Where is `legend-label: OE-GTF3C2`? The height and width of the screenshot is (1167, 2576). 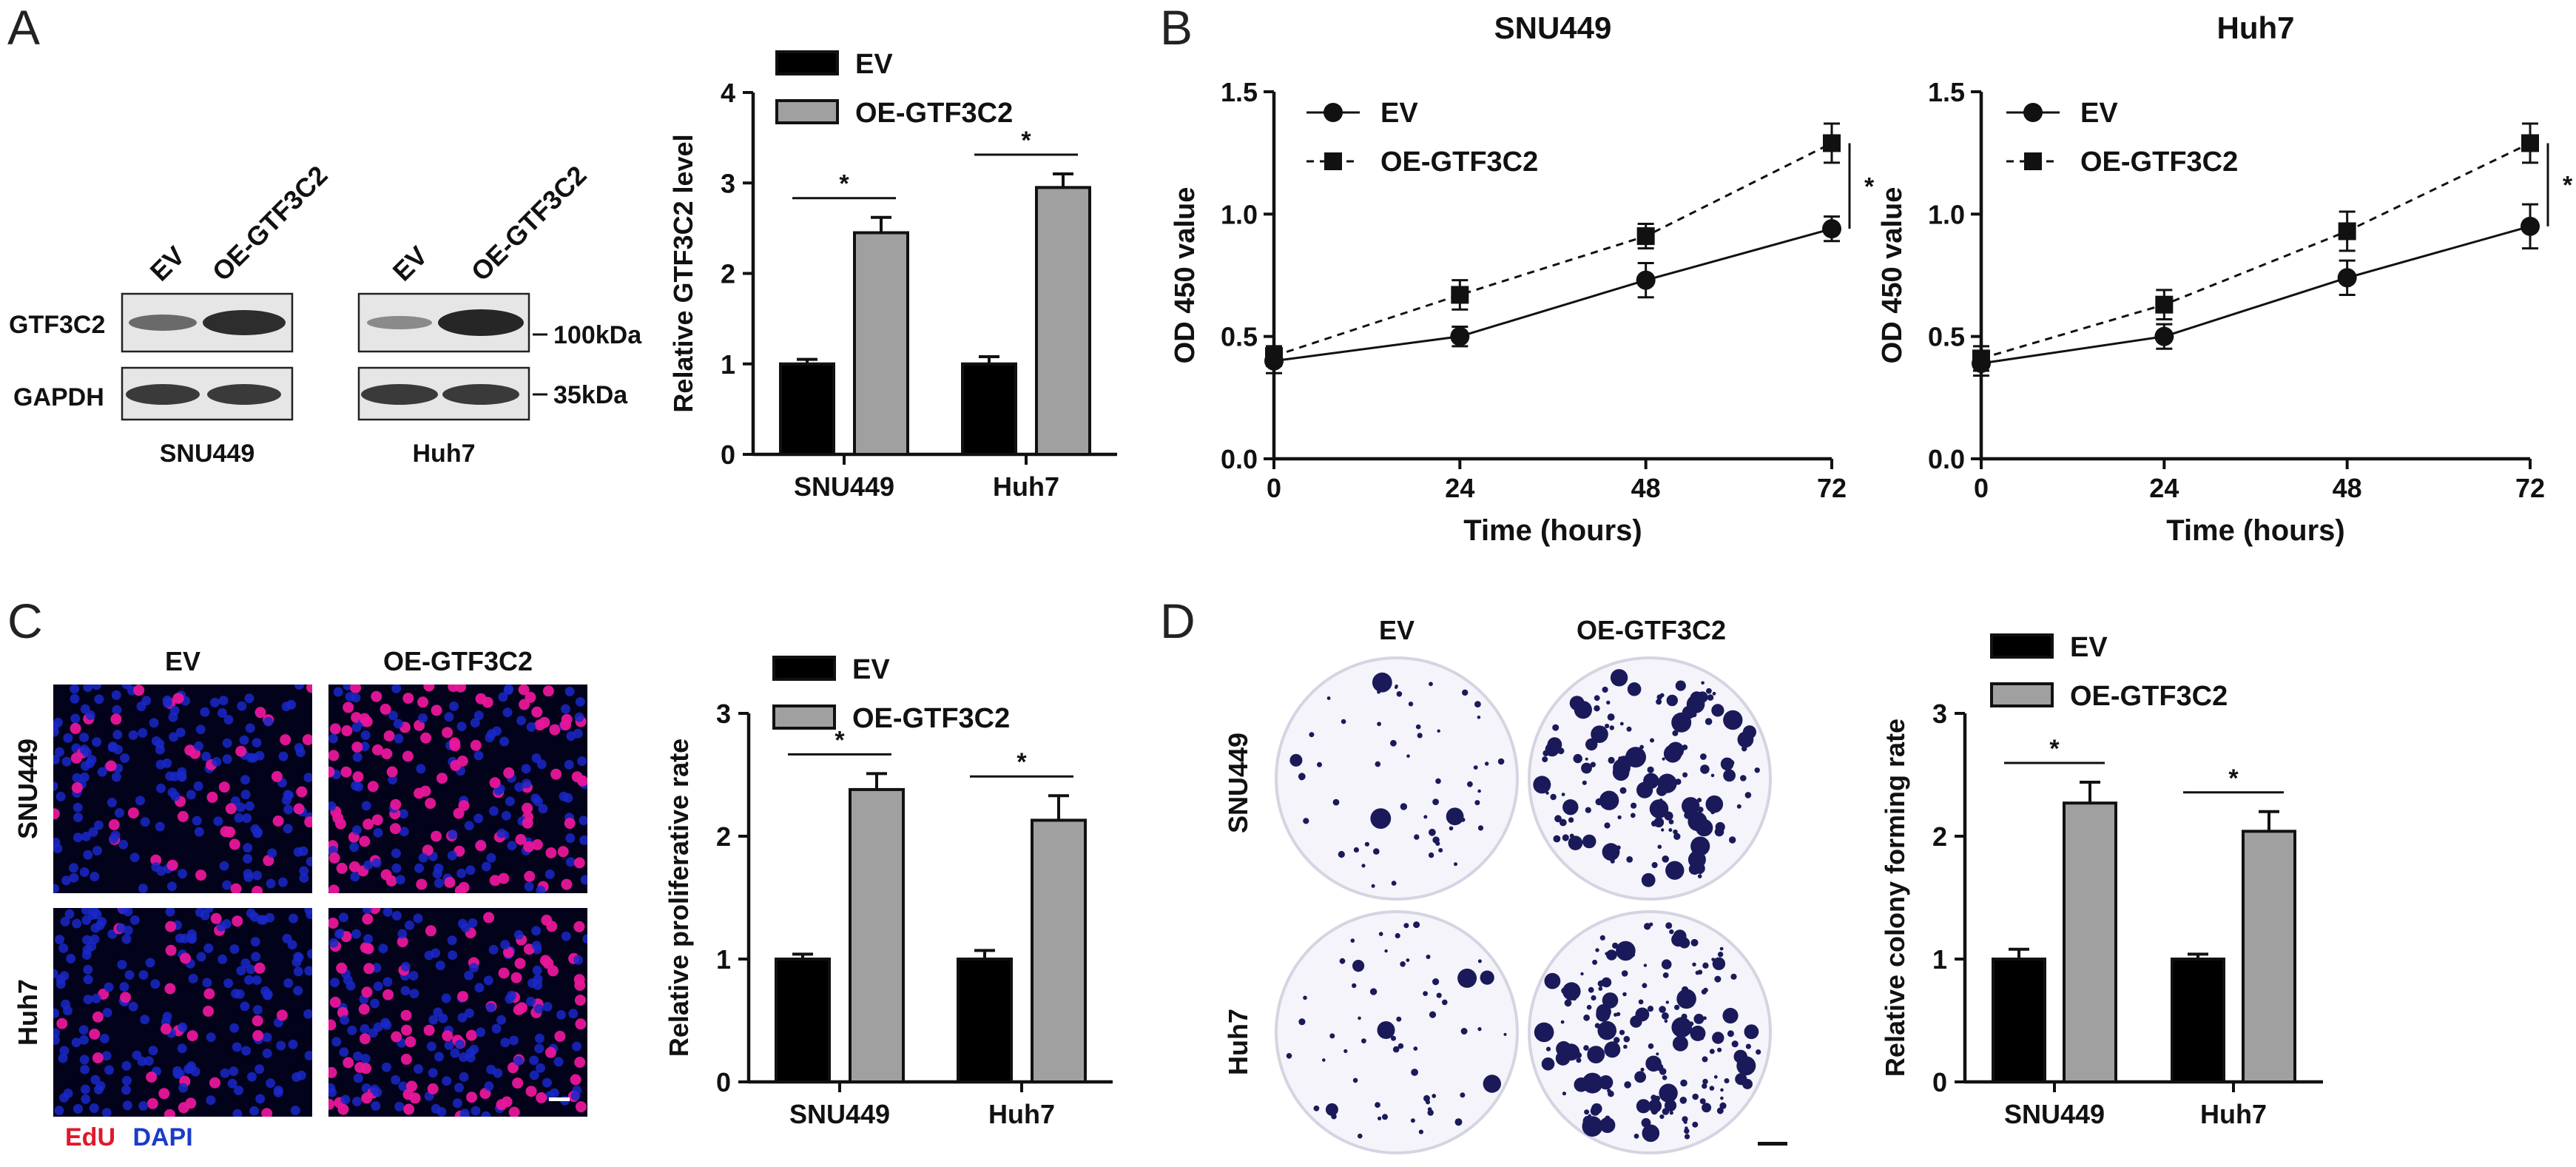 legend-label: OE-GTF3C2 is located at coordinates (2149, 696).